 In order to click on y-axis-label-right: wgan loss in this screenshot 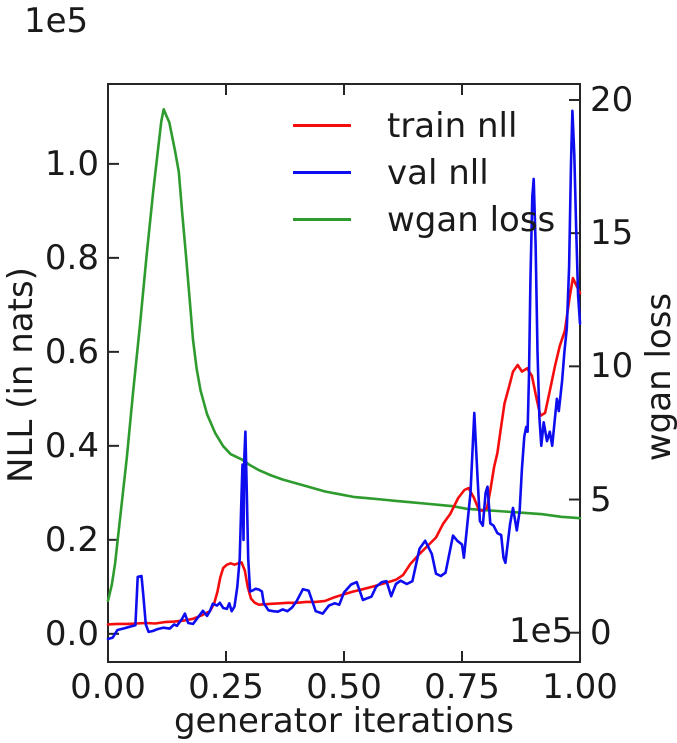, I will do `click(658, 377)`.